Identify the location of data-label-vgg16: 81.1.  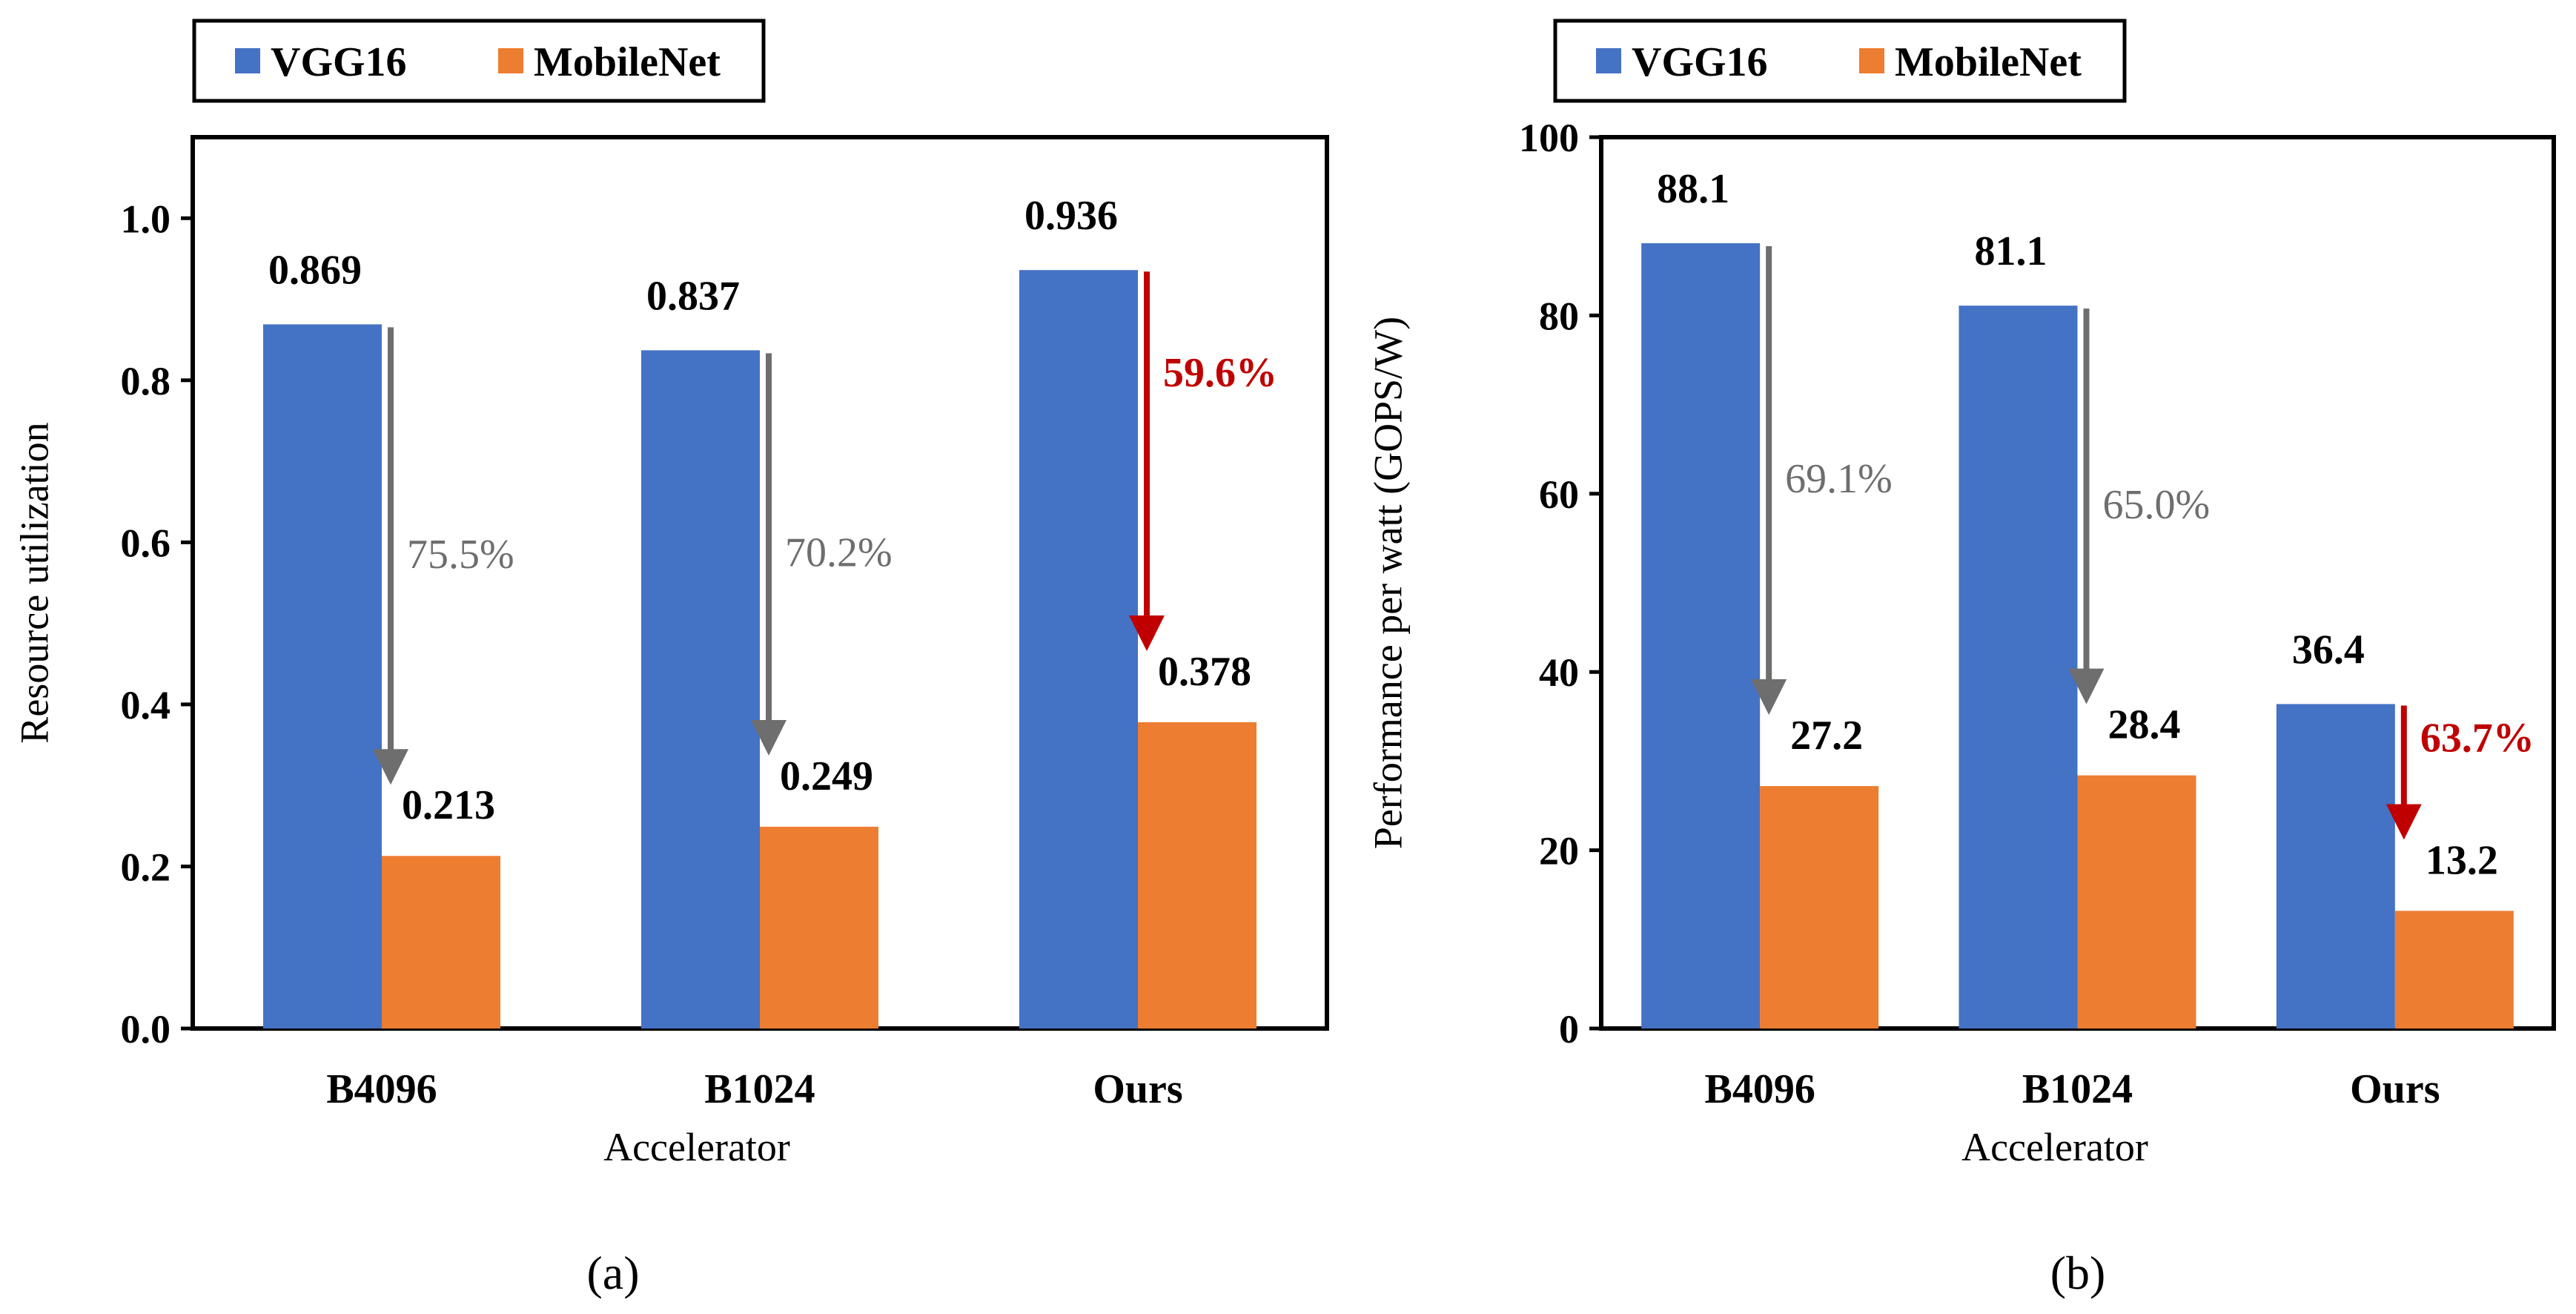
(2011, 251).